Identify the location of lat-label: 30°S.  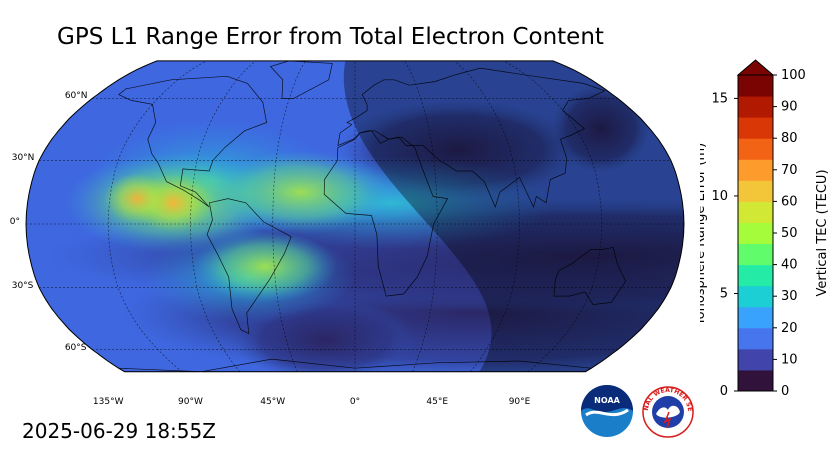
(22, 285).